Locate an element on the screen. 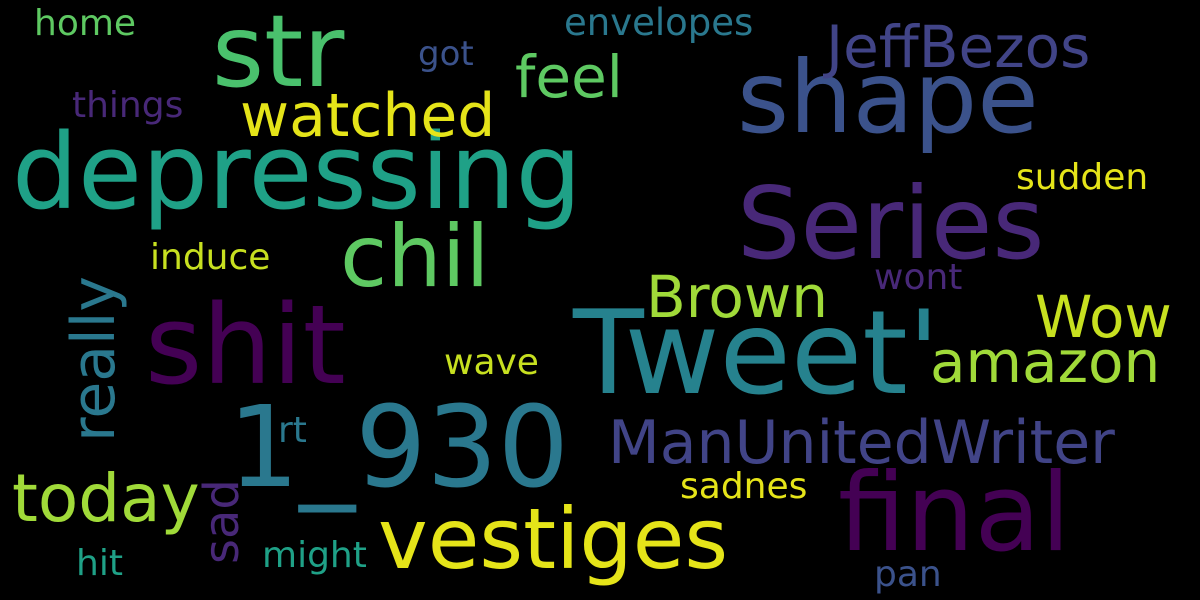 This screenshot has width=1200, height=600. word-today: today is located at coordinates (106, 498).